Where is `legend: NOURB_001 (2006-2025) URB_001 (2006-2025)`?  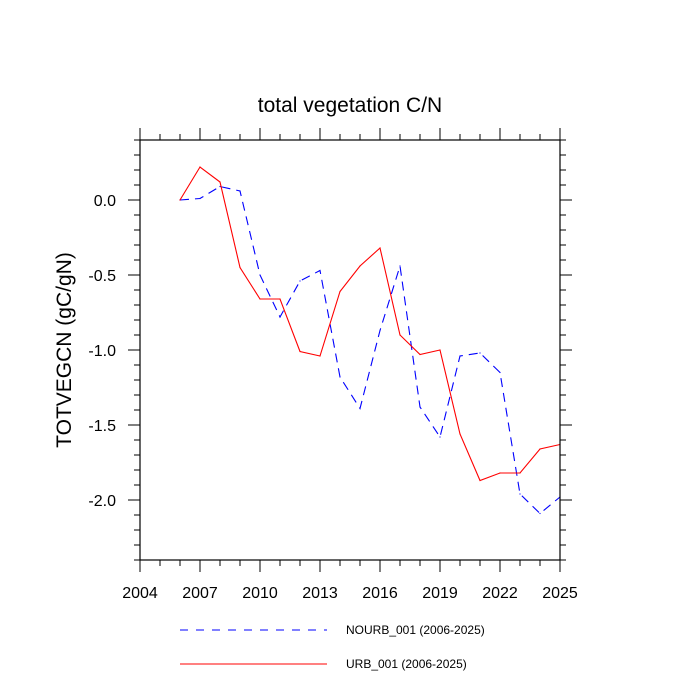 legend: NOURB_001 (2006-2025) URB_001 (2006-2025) is located at coordinates (332, 647).